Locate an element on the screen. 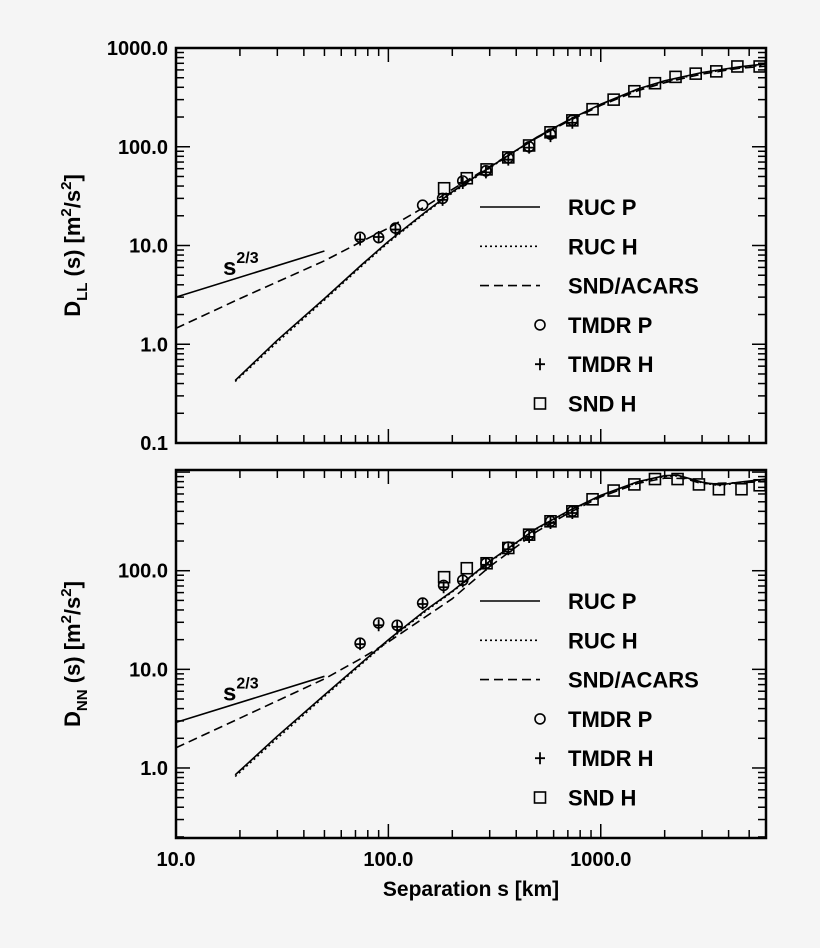 This screenshot has width=820, height=948. y-axis-label: DNN (s) [m2/s2] is located at coordinates (74, 654).